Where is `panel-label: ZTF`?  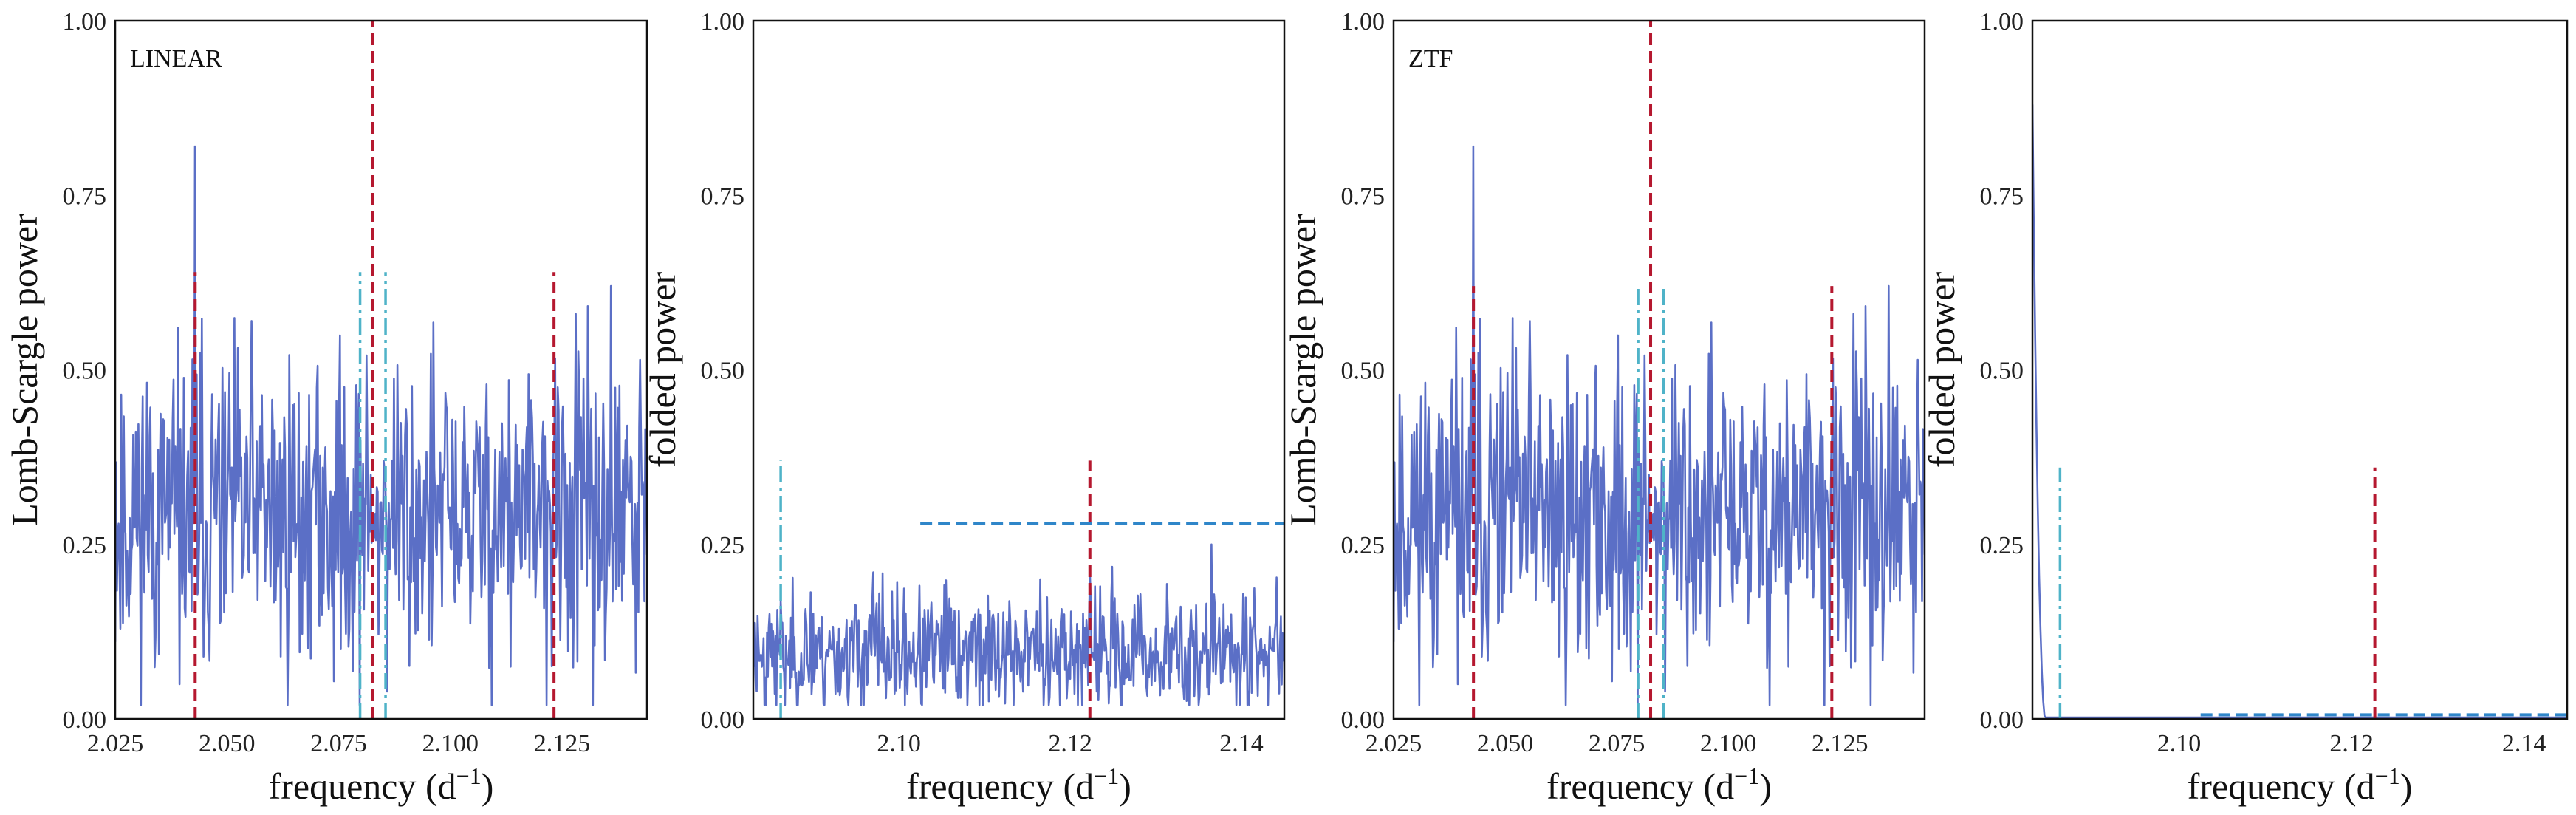
panel-label: ZTF is located at coordinates (1430, 58).